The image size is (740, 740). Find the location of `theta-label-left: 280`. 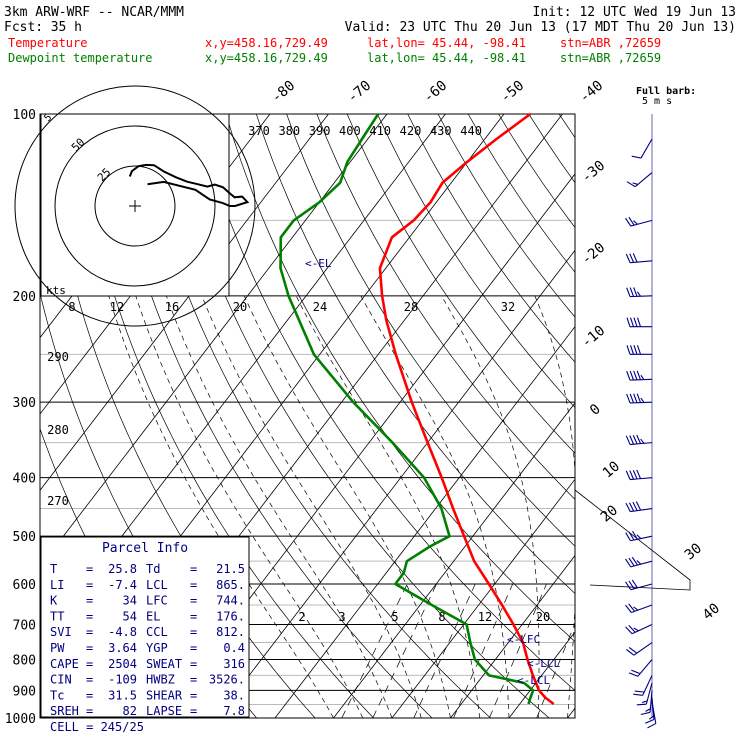

theta-label-left: 280 is located at coordinates (58, 430).